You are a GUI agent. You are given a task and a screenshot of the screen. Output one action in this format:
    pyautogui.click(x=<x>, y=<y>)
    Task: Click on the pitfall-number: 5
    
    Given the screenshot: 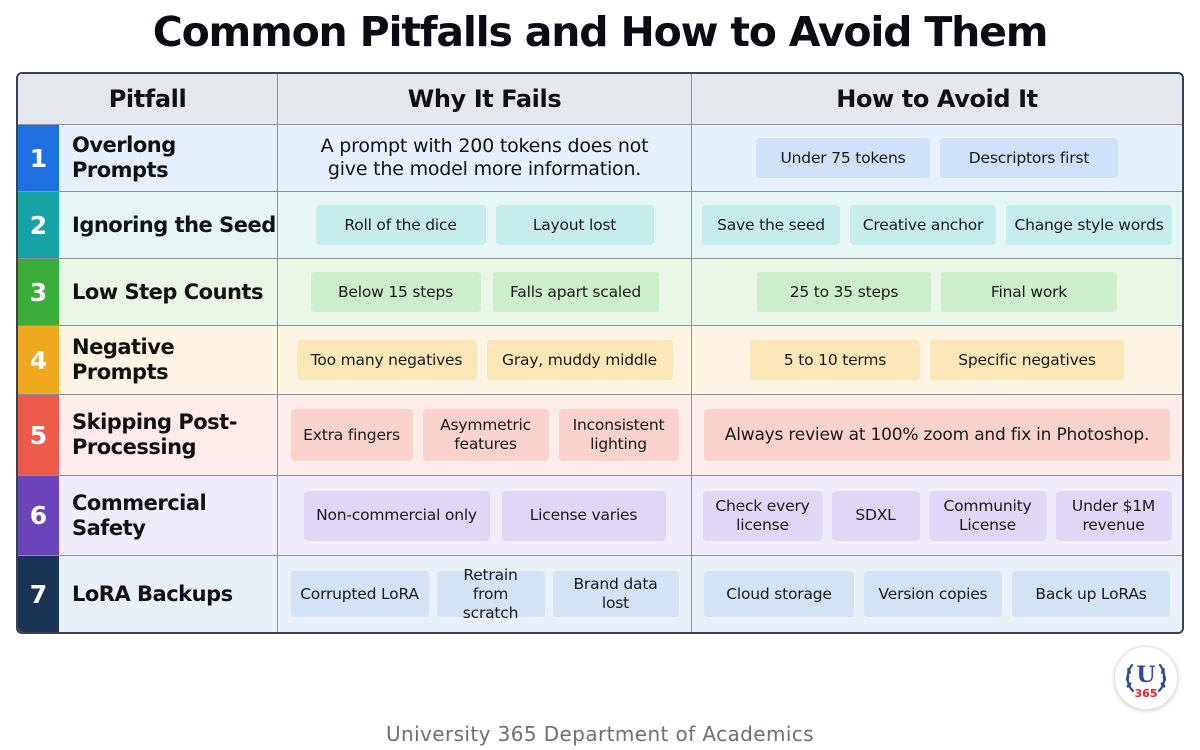 What is the action you would take?
    pyautogui.click(x=38, y=435)
    